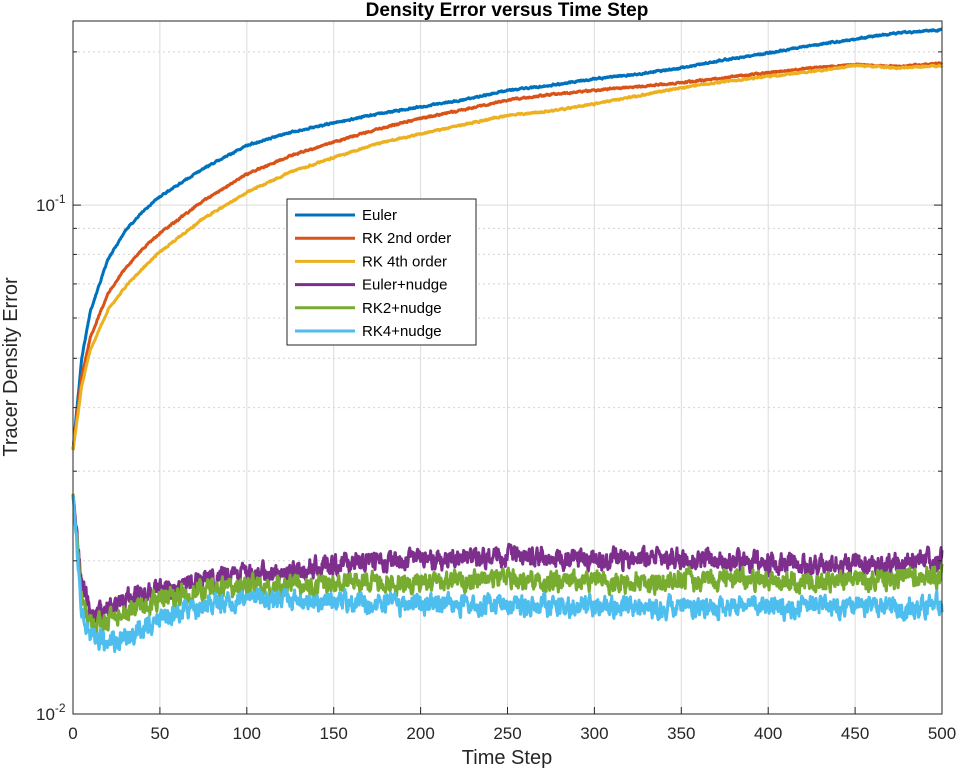  I want to click on x-axis-label: Time Step, so click(507, 758).